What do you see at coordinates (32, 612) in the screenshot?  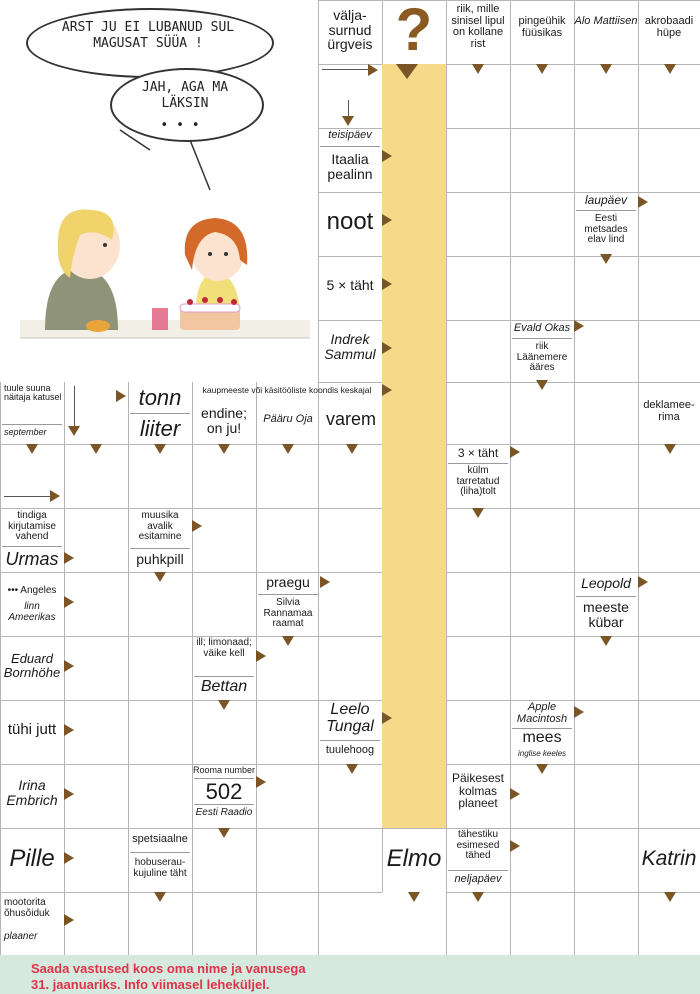 I see `clue-text: linn Ameerikas` at bounding box center [32, 612].